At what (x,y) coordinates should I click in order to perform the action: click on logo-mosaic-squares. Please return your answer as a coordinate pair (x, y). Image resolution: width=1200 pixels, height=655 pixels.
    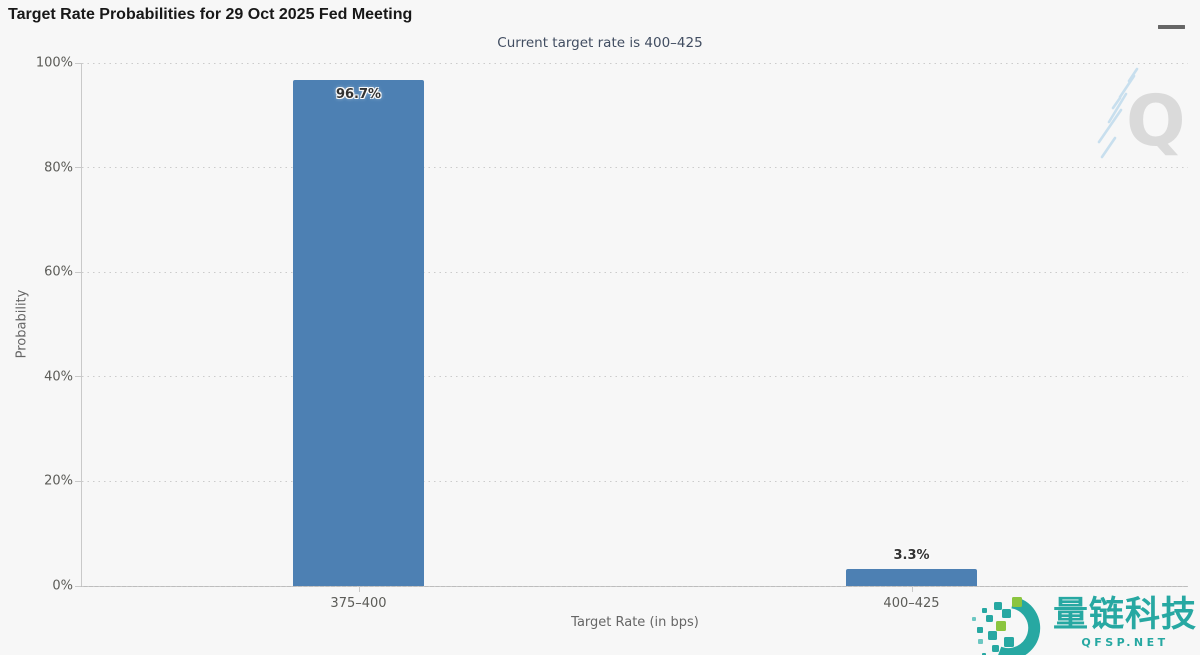
    Looking at the image, I should click on (996, 626).